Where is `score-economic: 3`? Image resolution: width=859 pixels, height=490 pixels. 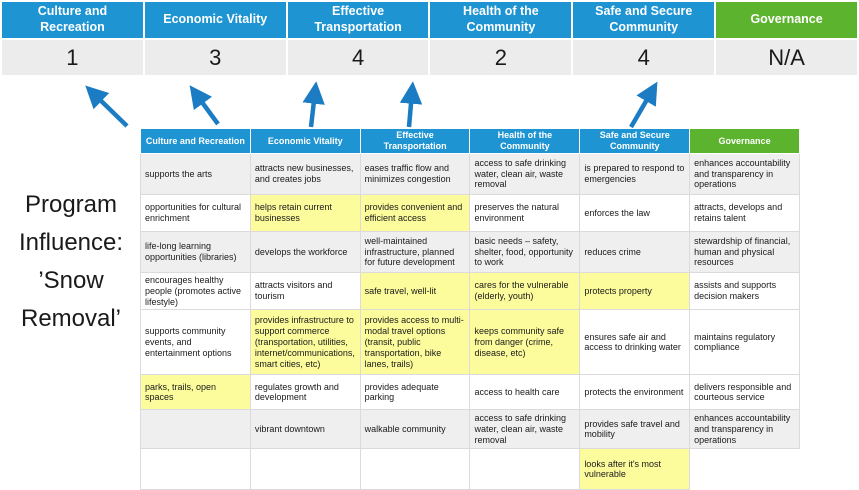 score-economic: 3 is located at coordinates (215, 57).